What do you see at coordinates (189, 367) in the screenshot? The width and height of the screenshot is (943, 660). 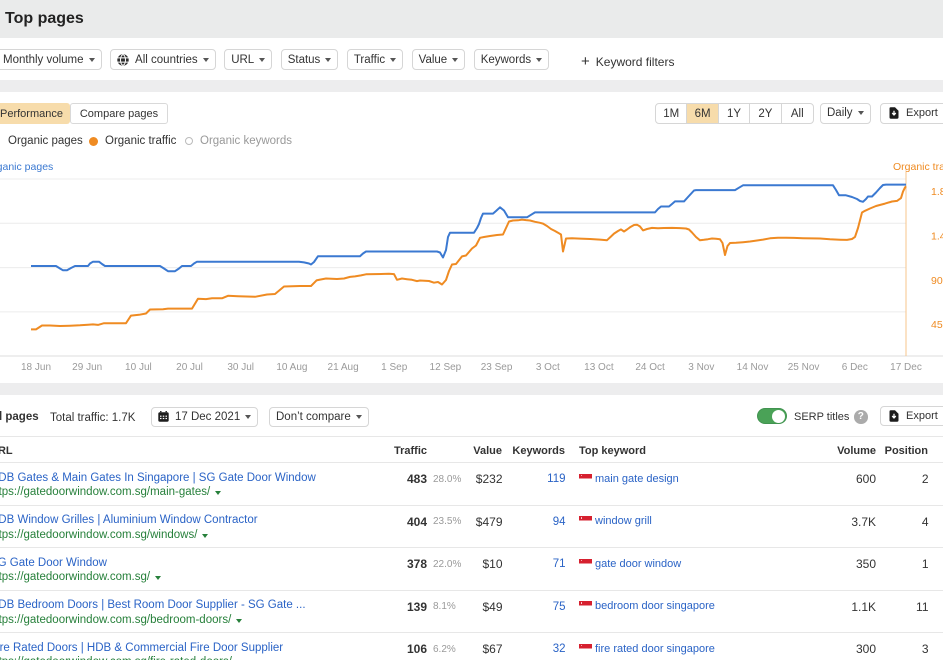 I see `svg-text: 20 Jul` at bounding box center [189, 367].